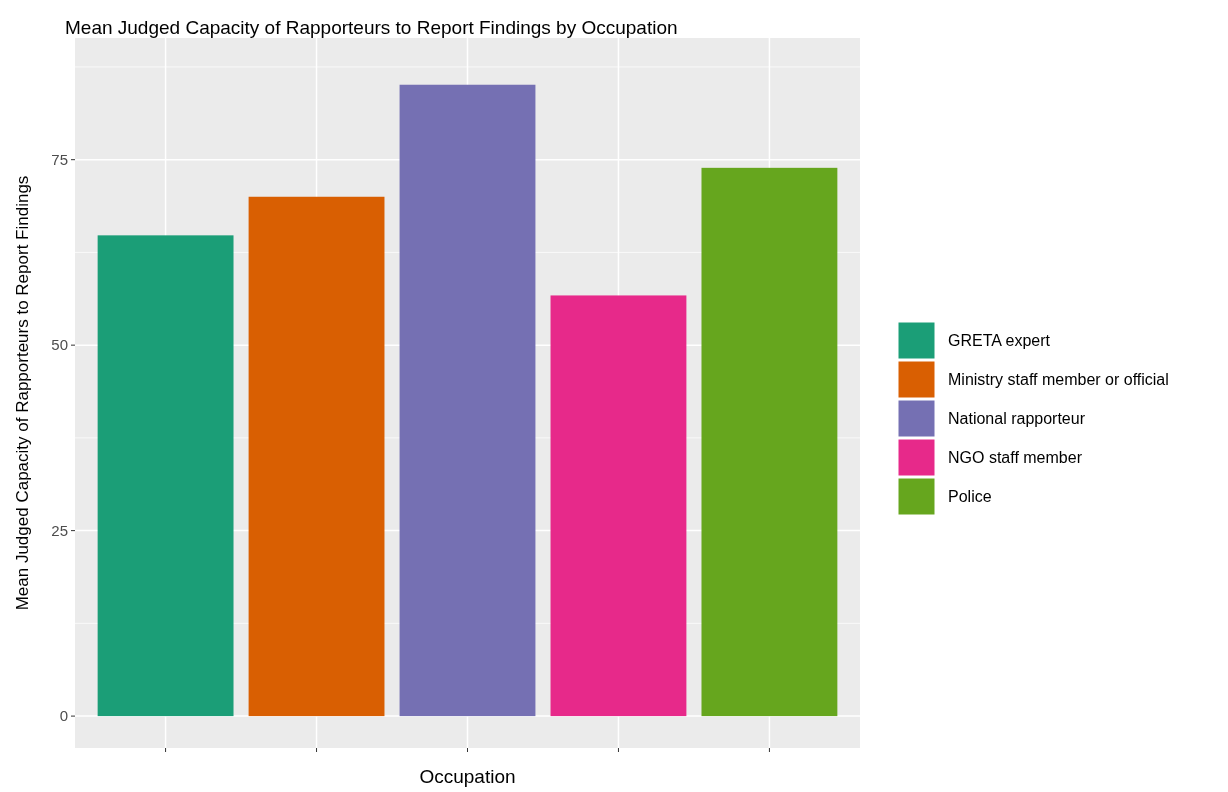 The height and width of the screenshot is (792, 1228). I want to click on chart-title: Mean Judged Capacity of Rapporteurs to Report Findings by Occupation, so click(371, 27).